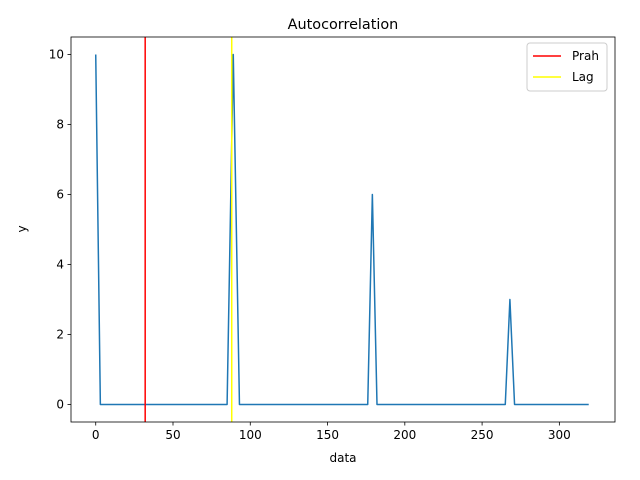  I want to click on x-tick-label: 50, so click(172, 435).